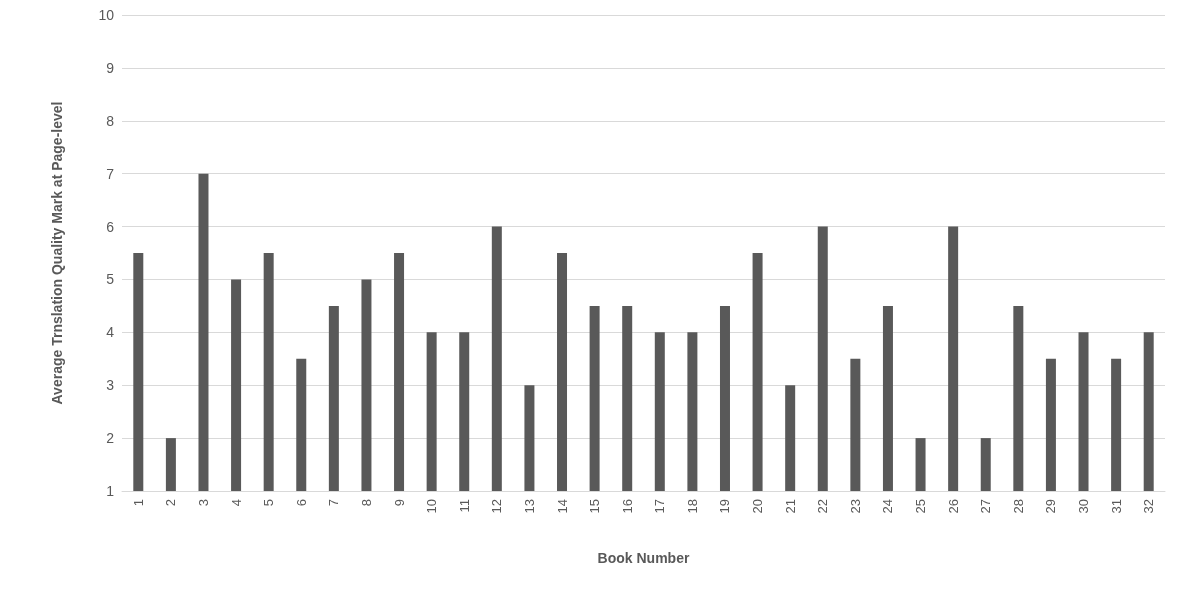 Image resolution: width=1197 pixels, height=591 pixels. What do you see at coordinates (758, 506) in the screenshot?
I see `x-tick-label: 20` at bounding box center [758, 506].